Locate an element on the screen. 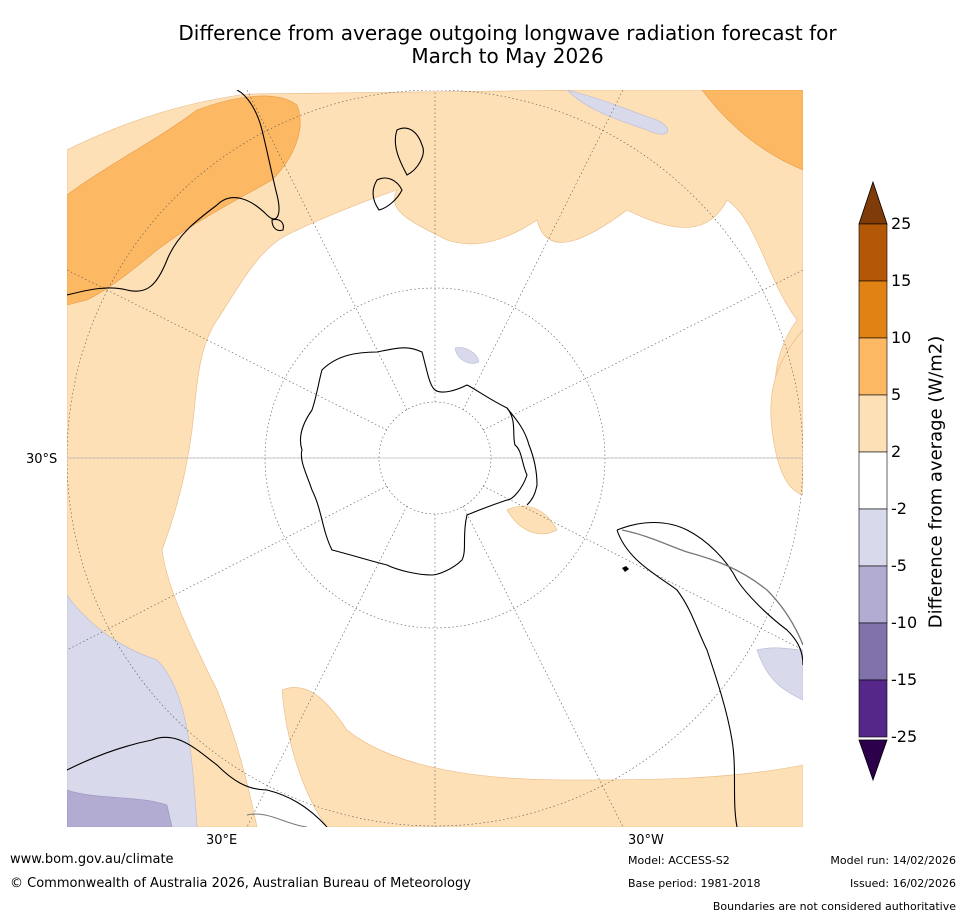  anomaly-region-lilac-bottomleft is located at coordinates (120, 808).